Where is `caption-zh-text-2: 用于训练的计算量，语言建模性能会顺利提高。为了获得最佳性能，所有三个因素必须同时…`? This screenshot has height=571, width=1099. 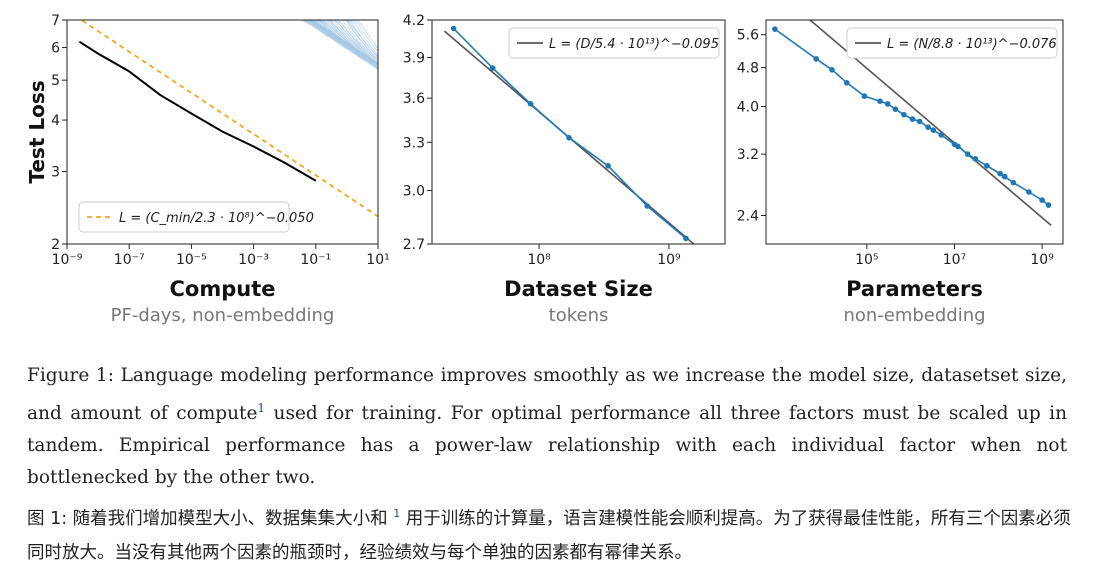 caption-zh-text-2: 用于训练的计算量，语言建模性能会顺利提高。为了获得最佳性能，所有三个因素必须同时… is located at coordinates (549, 535).